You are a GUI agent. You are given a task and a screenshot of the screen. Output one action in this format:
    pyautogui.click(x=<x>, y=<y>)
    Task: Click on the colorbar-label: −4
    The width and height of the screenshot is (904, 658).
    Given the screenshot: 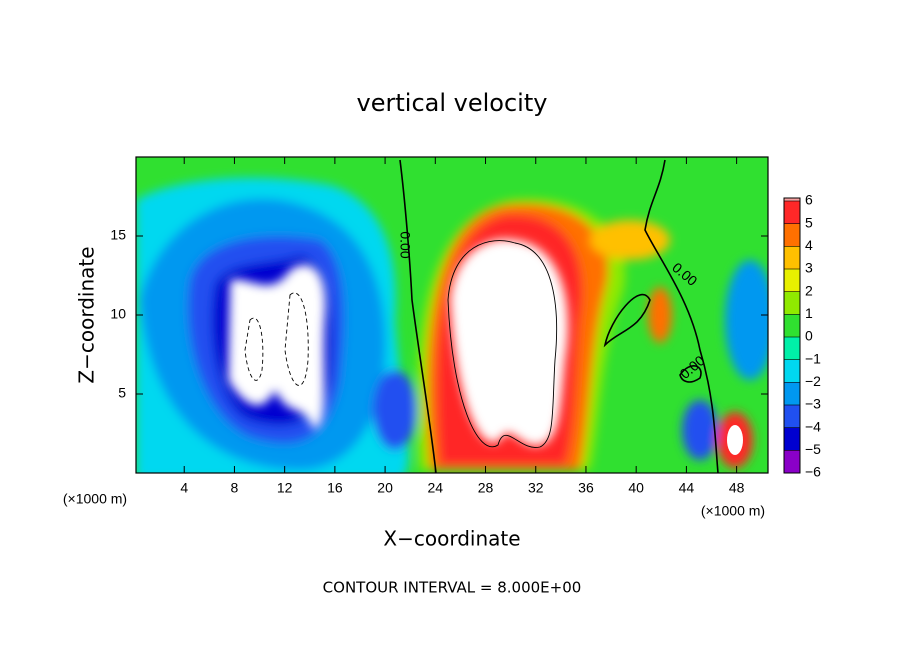 What is the action you would take?
    pyautogui.click(x=813, y=426)
    